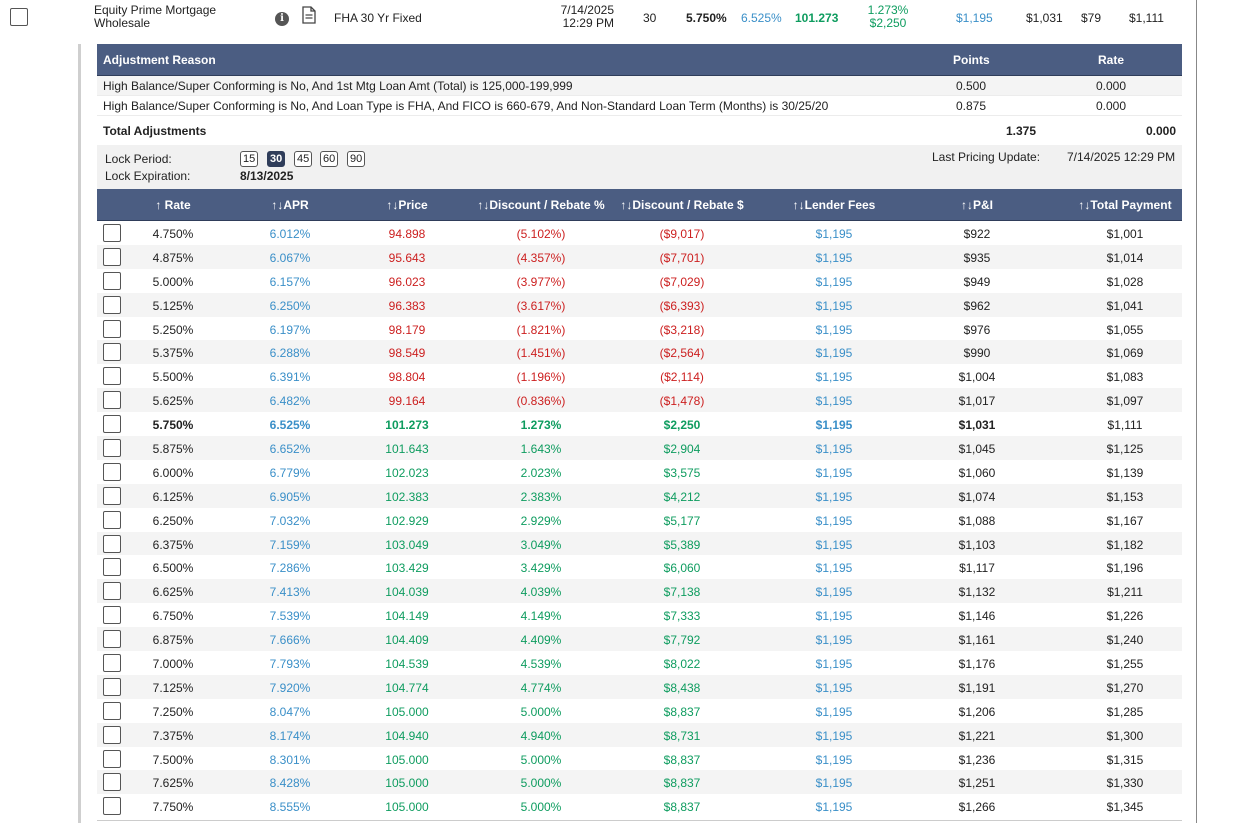 The image size is (1244, 823). Describe the element at coordinates (682, 687) in the screenshot. I see `row-discount-amt: $8,438` at that location.